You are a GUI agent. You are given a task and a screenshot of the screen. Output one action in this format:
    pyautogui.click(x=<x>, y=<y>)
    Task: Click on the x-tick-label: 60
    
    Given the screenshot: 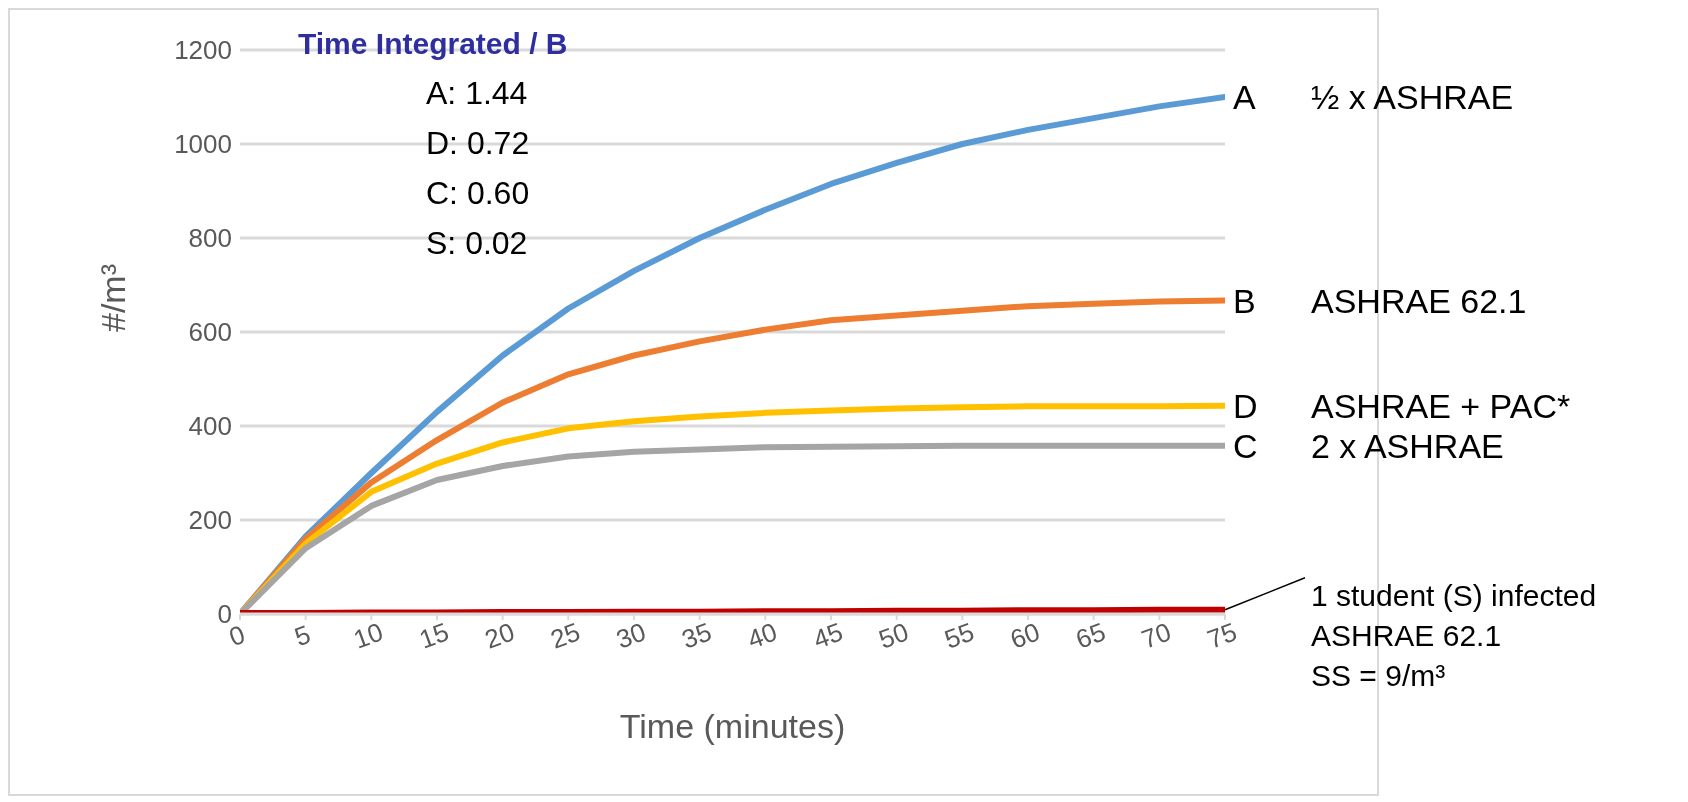 What is the action you would take?
    pyautogui.click(x=1025, y=635)
    